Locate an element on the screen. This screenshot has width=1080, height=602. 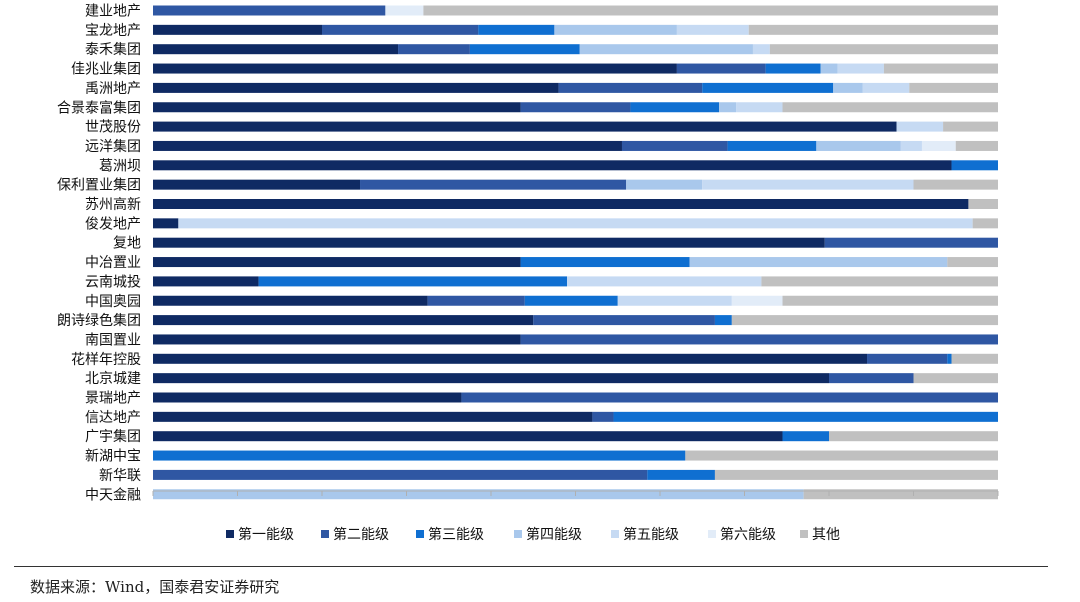
source-divider is located at coordinates (531, 566).